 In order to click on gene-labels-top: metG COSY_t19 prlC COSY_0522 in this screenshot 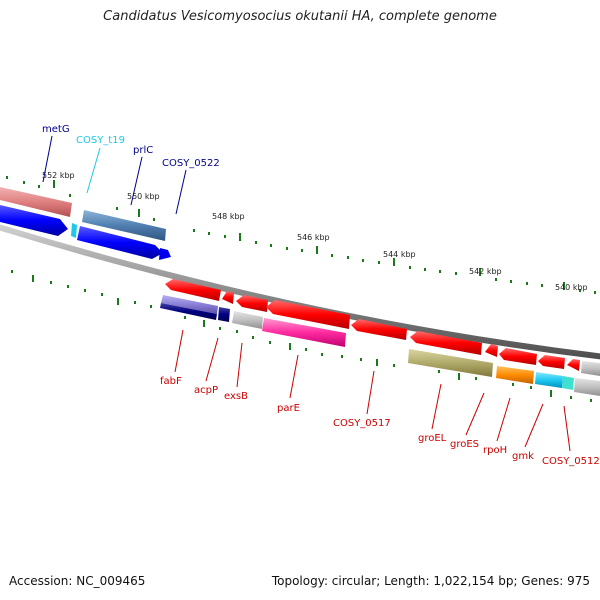, I will do `click(131, 146)`.